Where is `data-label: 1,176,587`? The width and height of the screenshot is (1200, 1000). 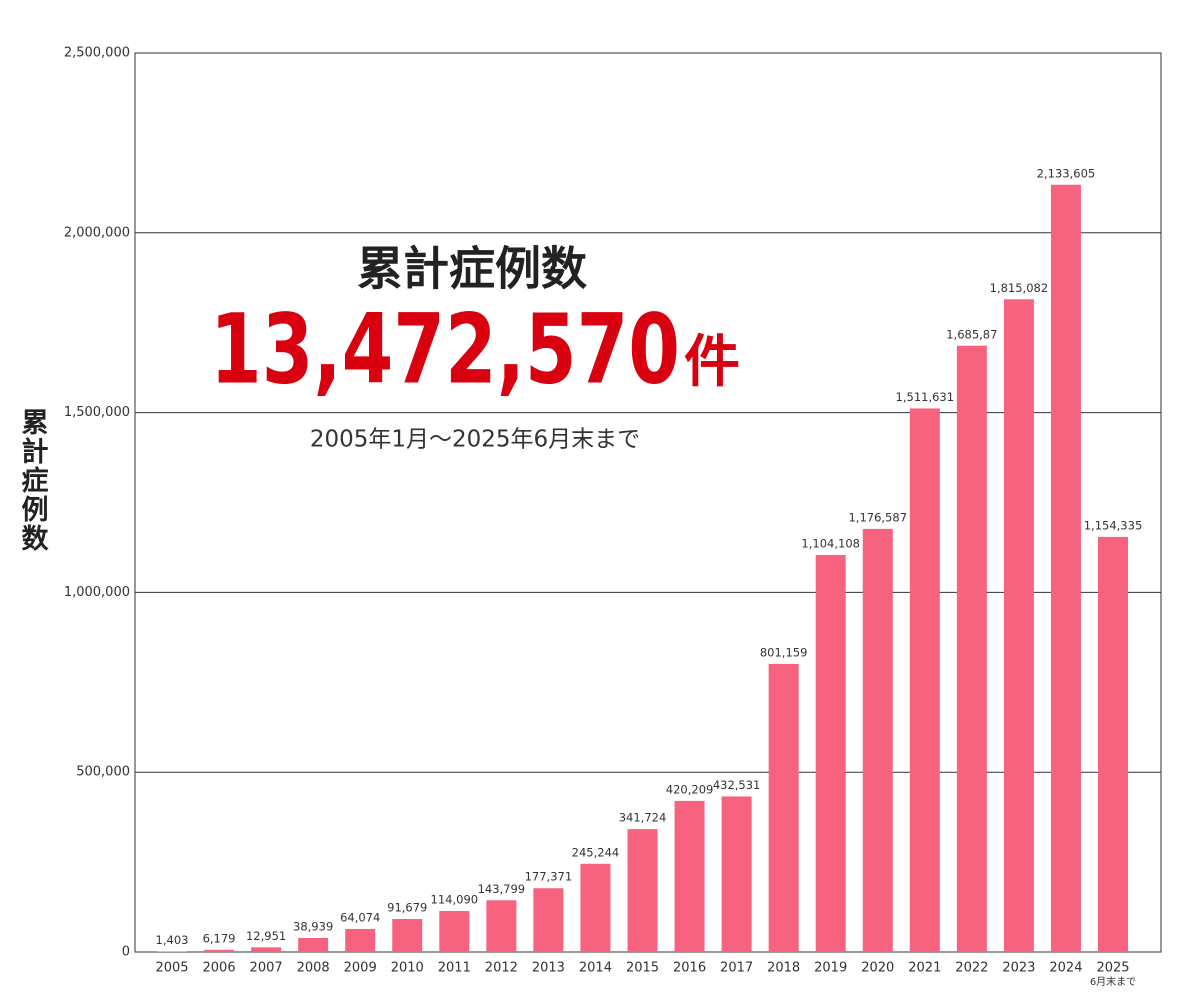 data-label: 1,176,587 is located at coordinates (877, 517).